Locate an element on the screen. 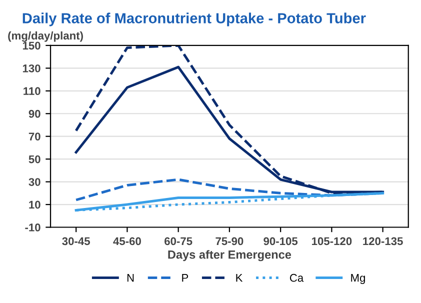  y-tick-label: 110 is located at coordinates (32, 91).